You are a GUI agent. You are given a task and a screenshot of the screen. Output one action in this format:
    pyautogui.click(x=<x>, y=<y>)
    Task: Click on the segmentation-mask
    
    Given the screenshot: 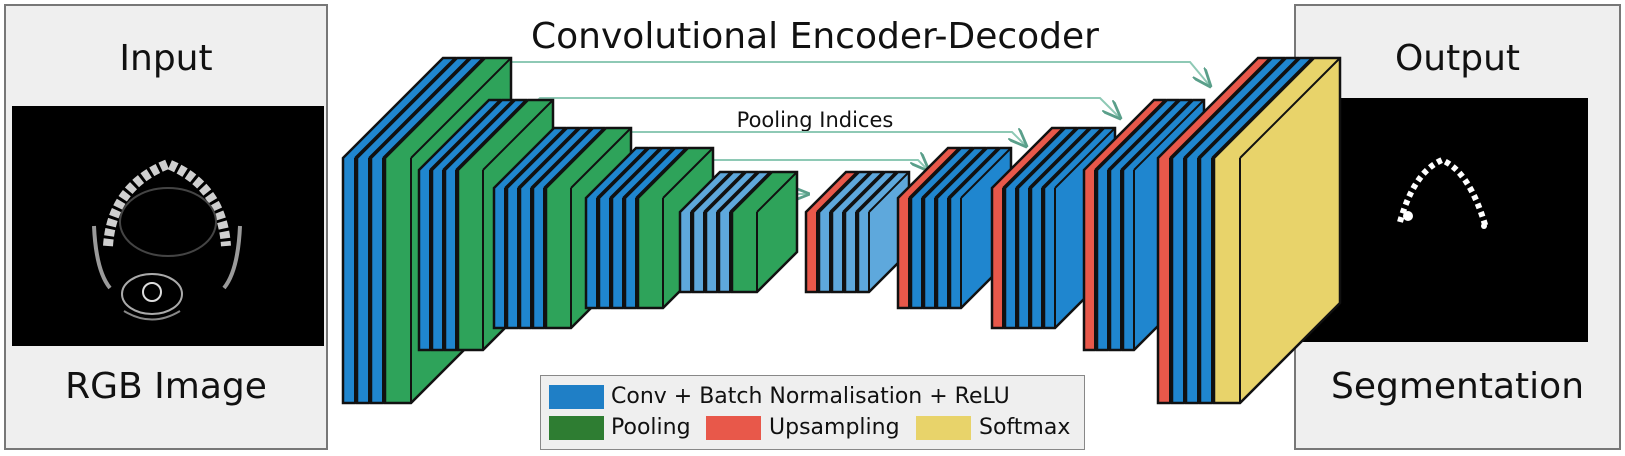 What is the action you would take?
    pyautogui.click(x=1443, y=192)
    